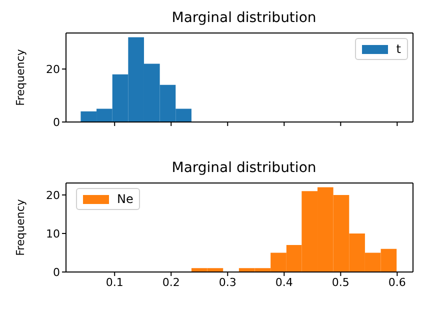 This screenshot has height=320, width=430. Describe the element at coordinates (53, 233) in the screenshot. I see `y-tick-label: 10` at that location.